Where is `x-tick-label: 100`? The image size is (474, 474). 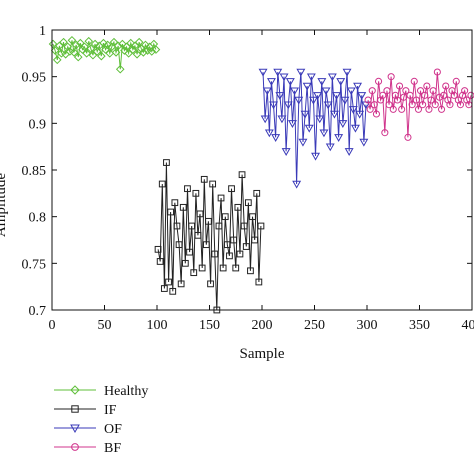 x-tick-label: 100 is located at coordinates (157, 325).